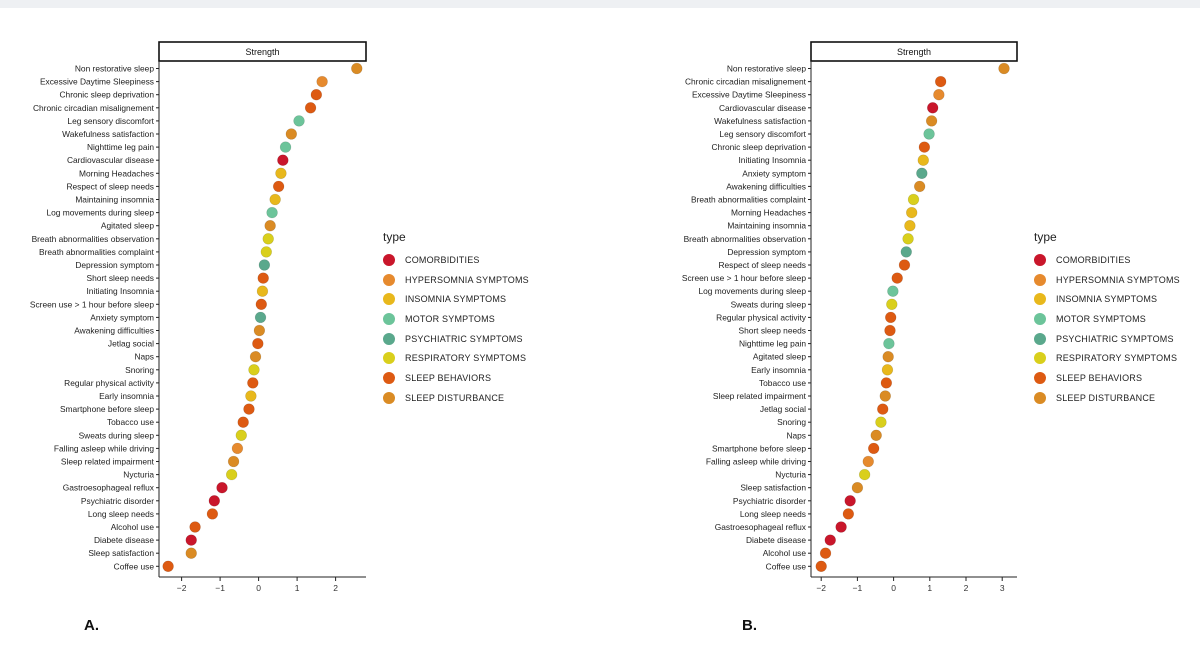 Image resolution: width=1200 pixels, height=647 pixels. Describe the element at coordinates (456, 299) in the screenshot. I see `legend-item: INSOMNIA SYMPTOMS` at that location.